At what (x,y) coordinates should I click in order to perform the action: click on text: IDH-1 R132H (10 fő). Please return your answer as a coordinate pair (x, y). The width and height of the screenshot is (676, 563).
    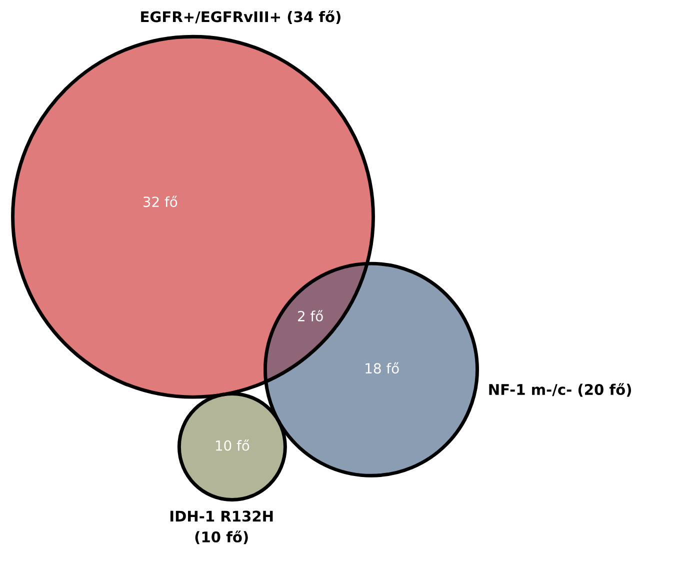
    Looking at the image, I should click on (221, 527).